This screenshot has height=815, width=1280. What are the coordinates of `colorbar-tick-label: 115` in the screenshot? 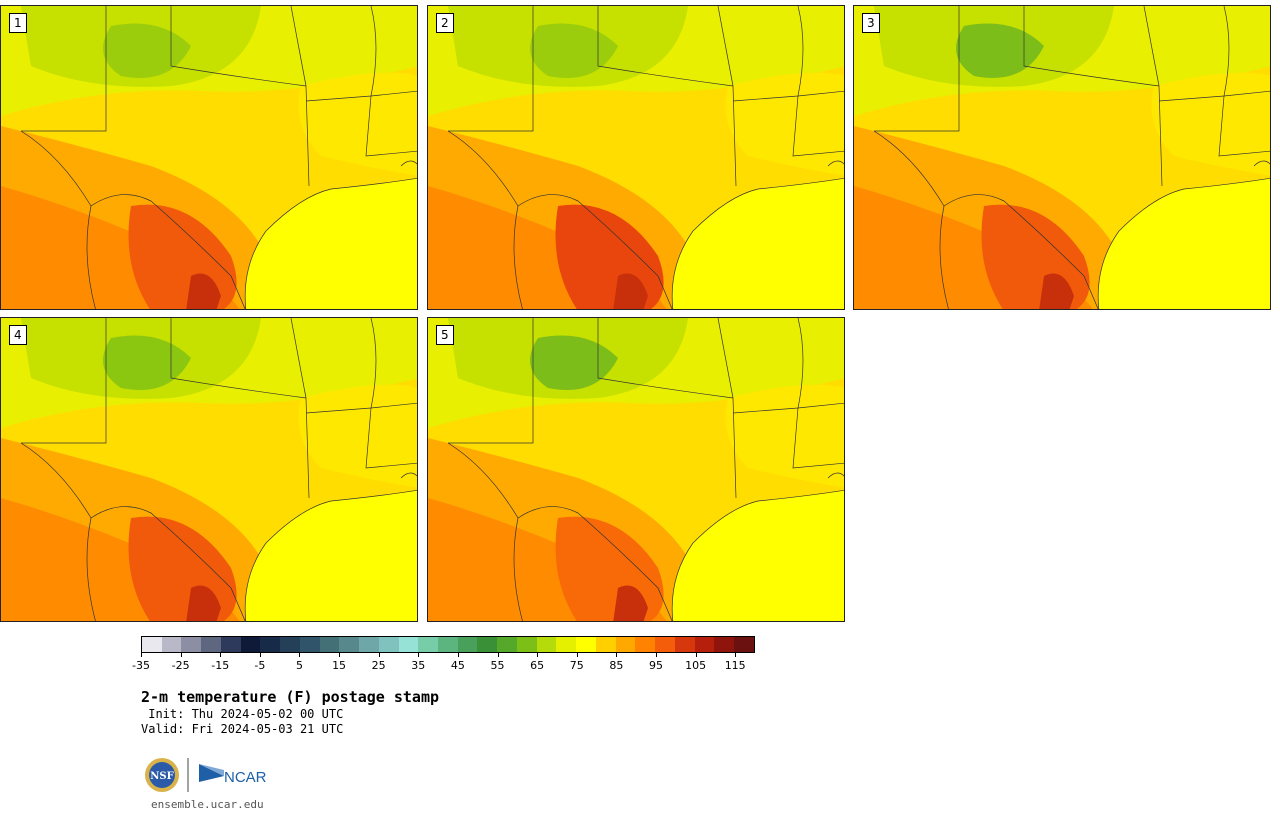 It's located at (735, 665).